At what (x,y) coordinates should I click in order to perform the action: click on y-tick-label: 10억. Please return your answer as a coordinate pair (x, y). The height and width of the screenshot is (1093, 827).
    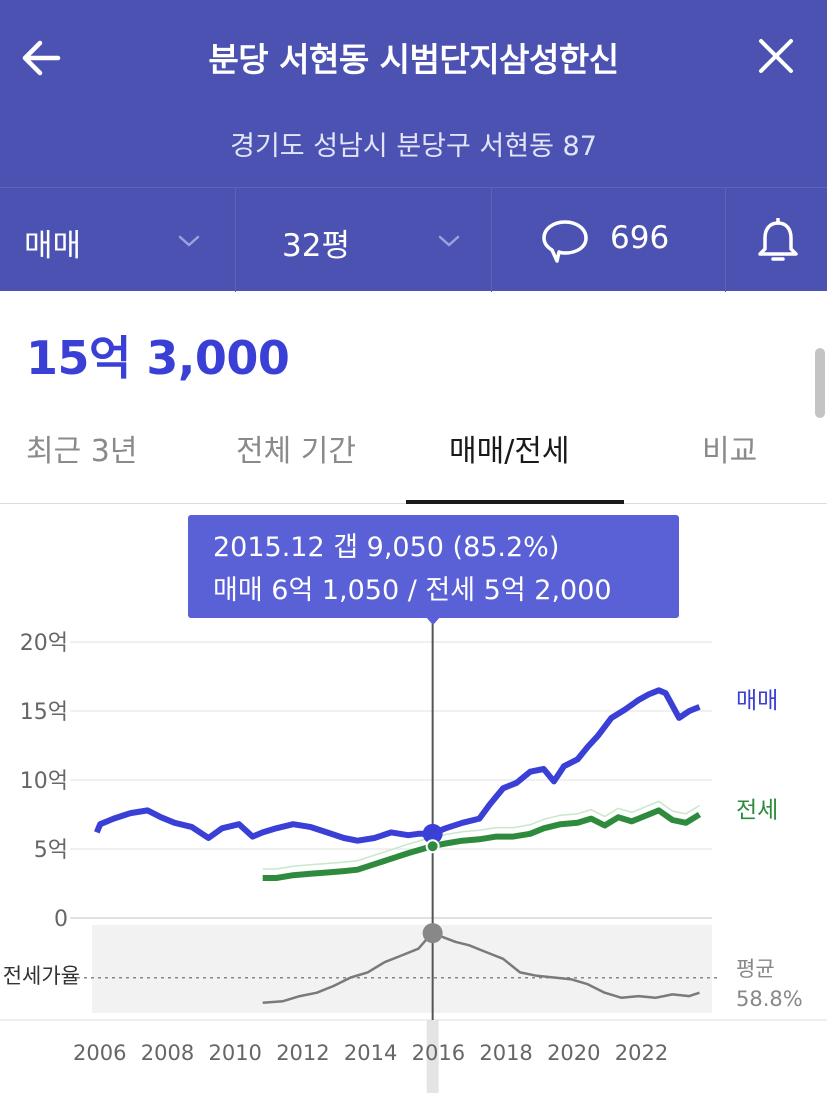
    Looking at the image, I should click on (44, 781).